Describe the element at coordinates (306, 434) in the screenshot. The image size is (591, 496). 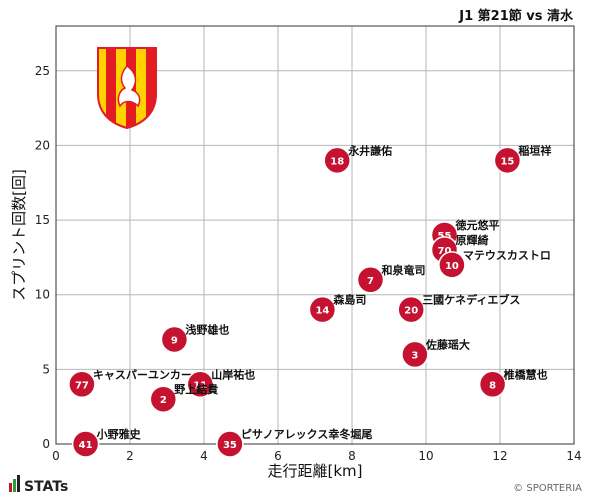
I see `point-player-name: ピサノアレックス幸冬堀尾` at that location.